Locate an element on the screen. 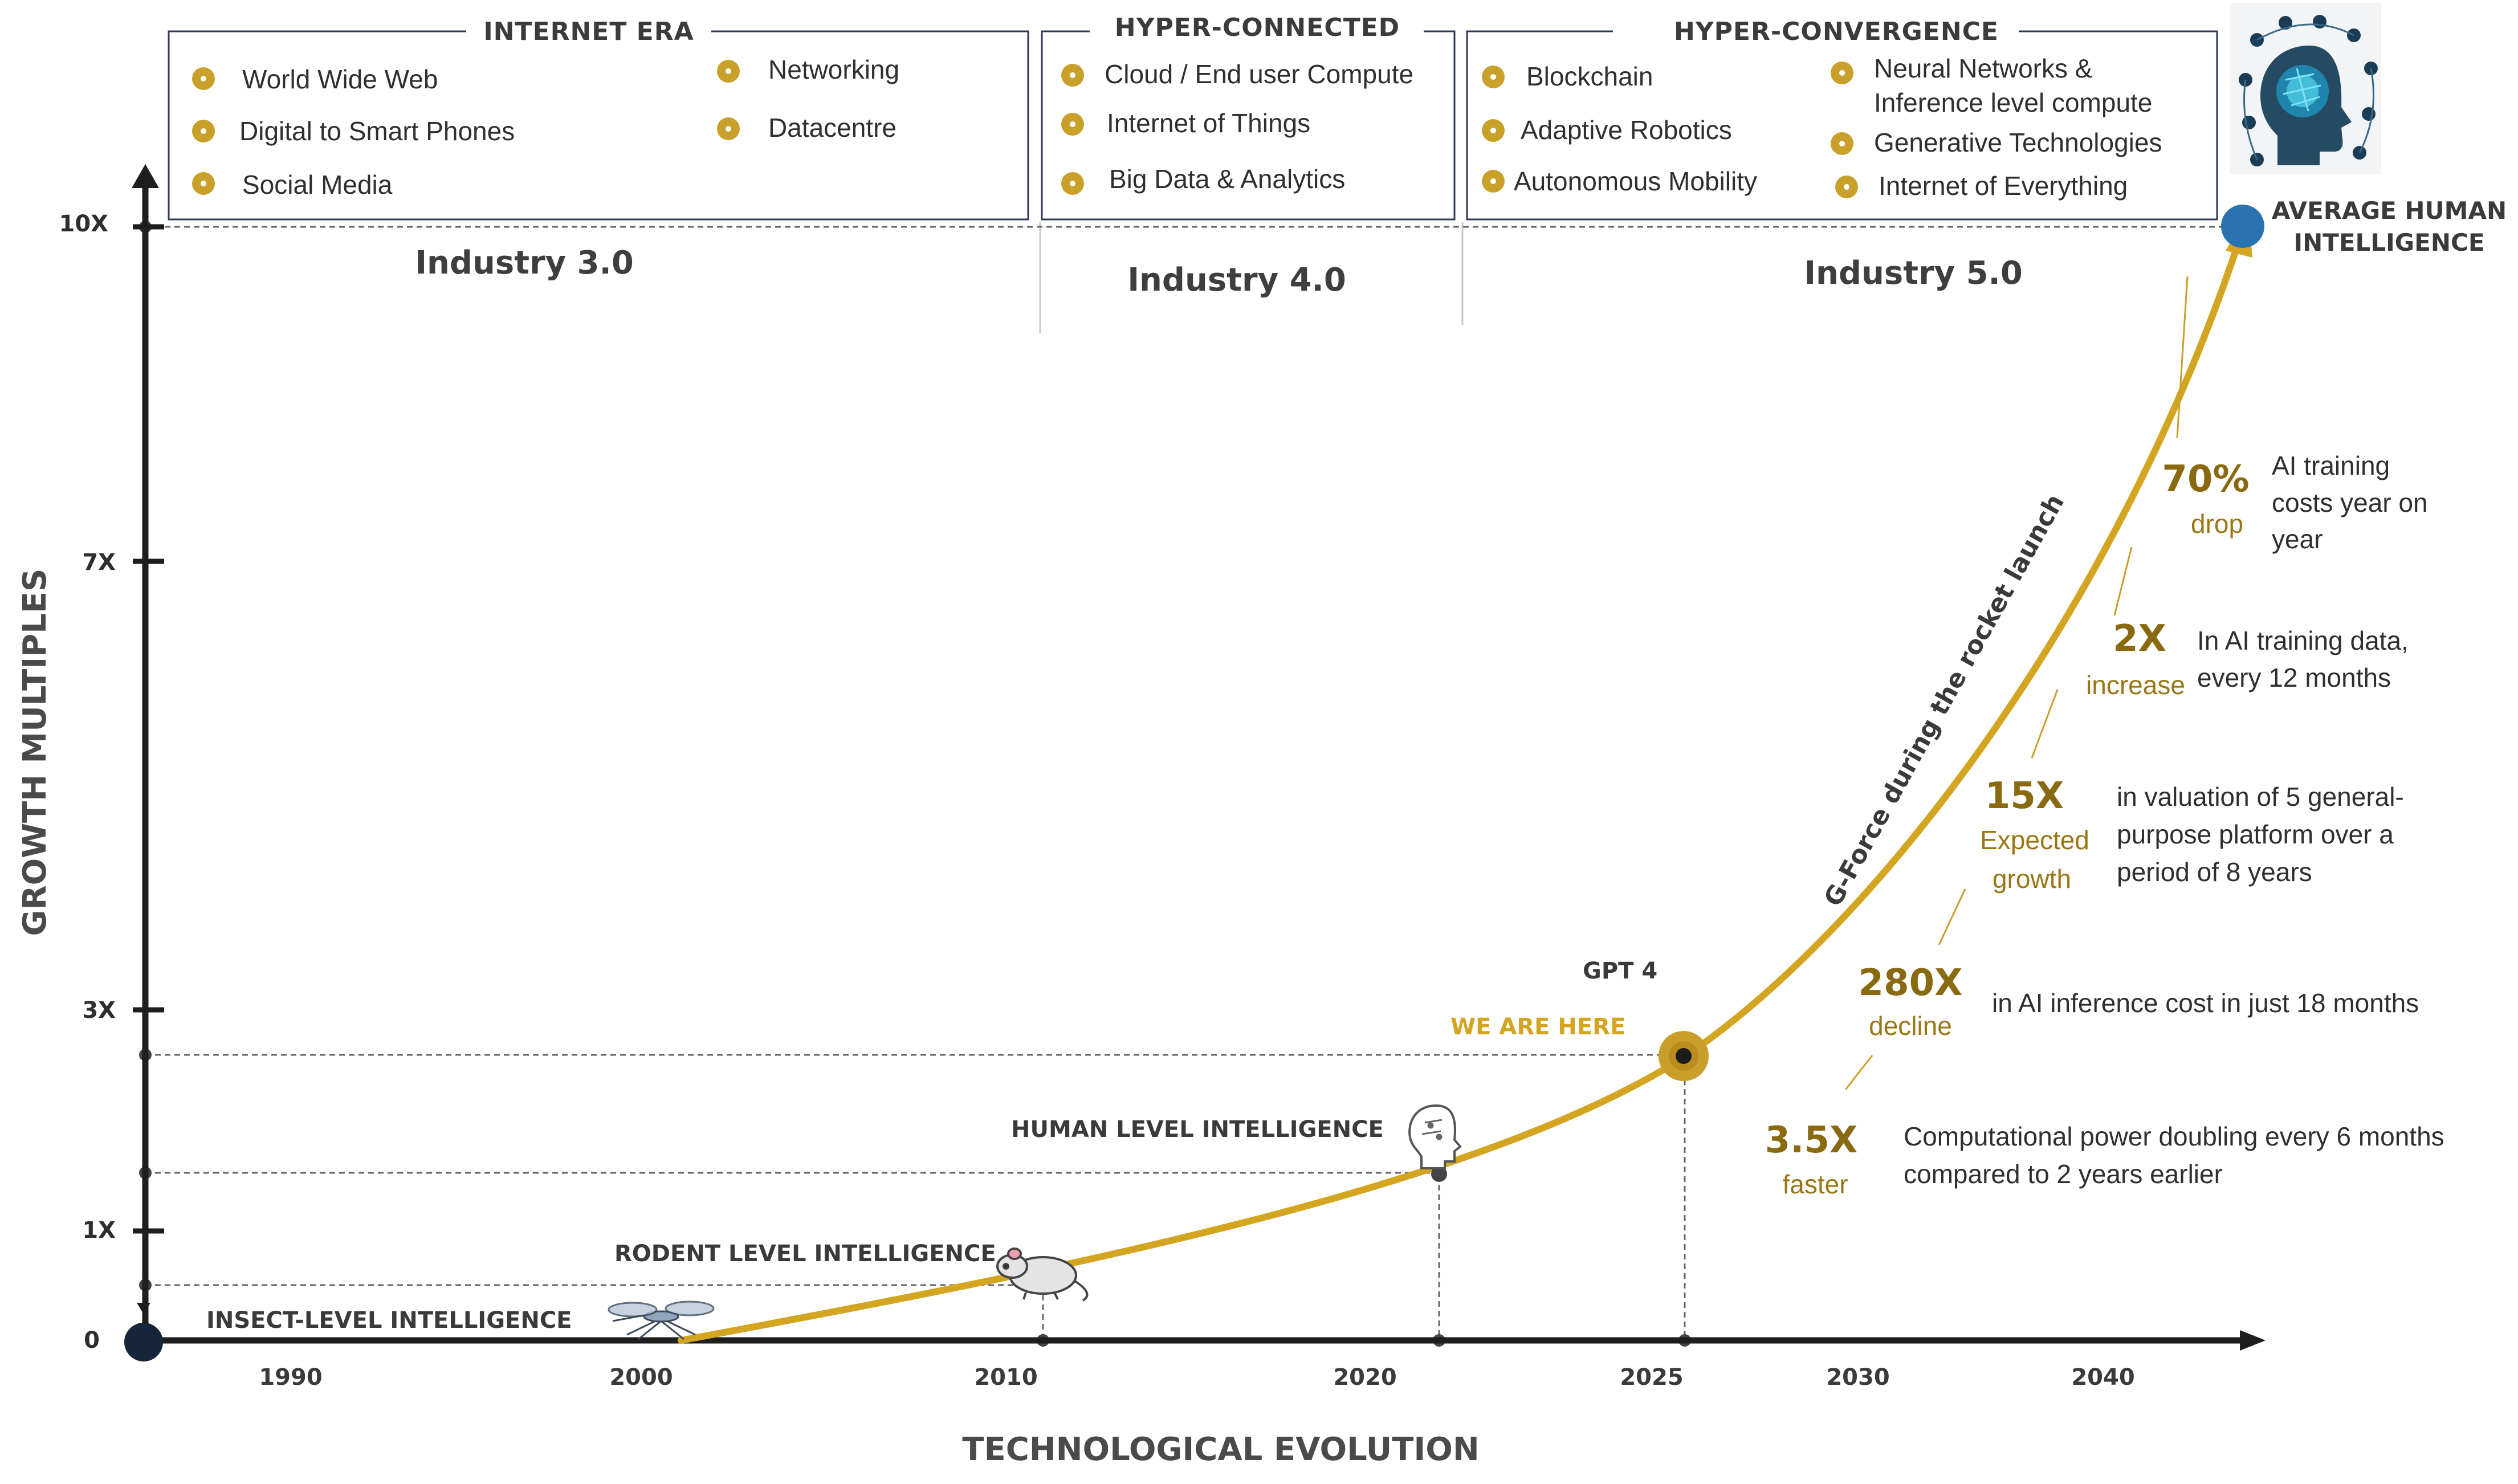 The image size is (2518, 1484). era-item: Datacentre is located at coordinates (832, 128).